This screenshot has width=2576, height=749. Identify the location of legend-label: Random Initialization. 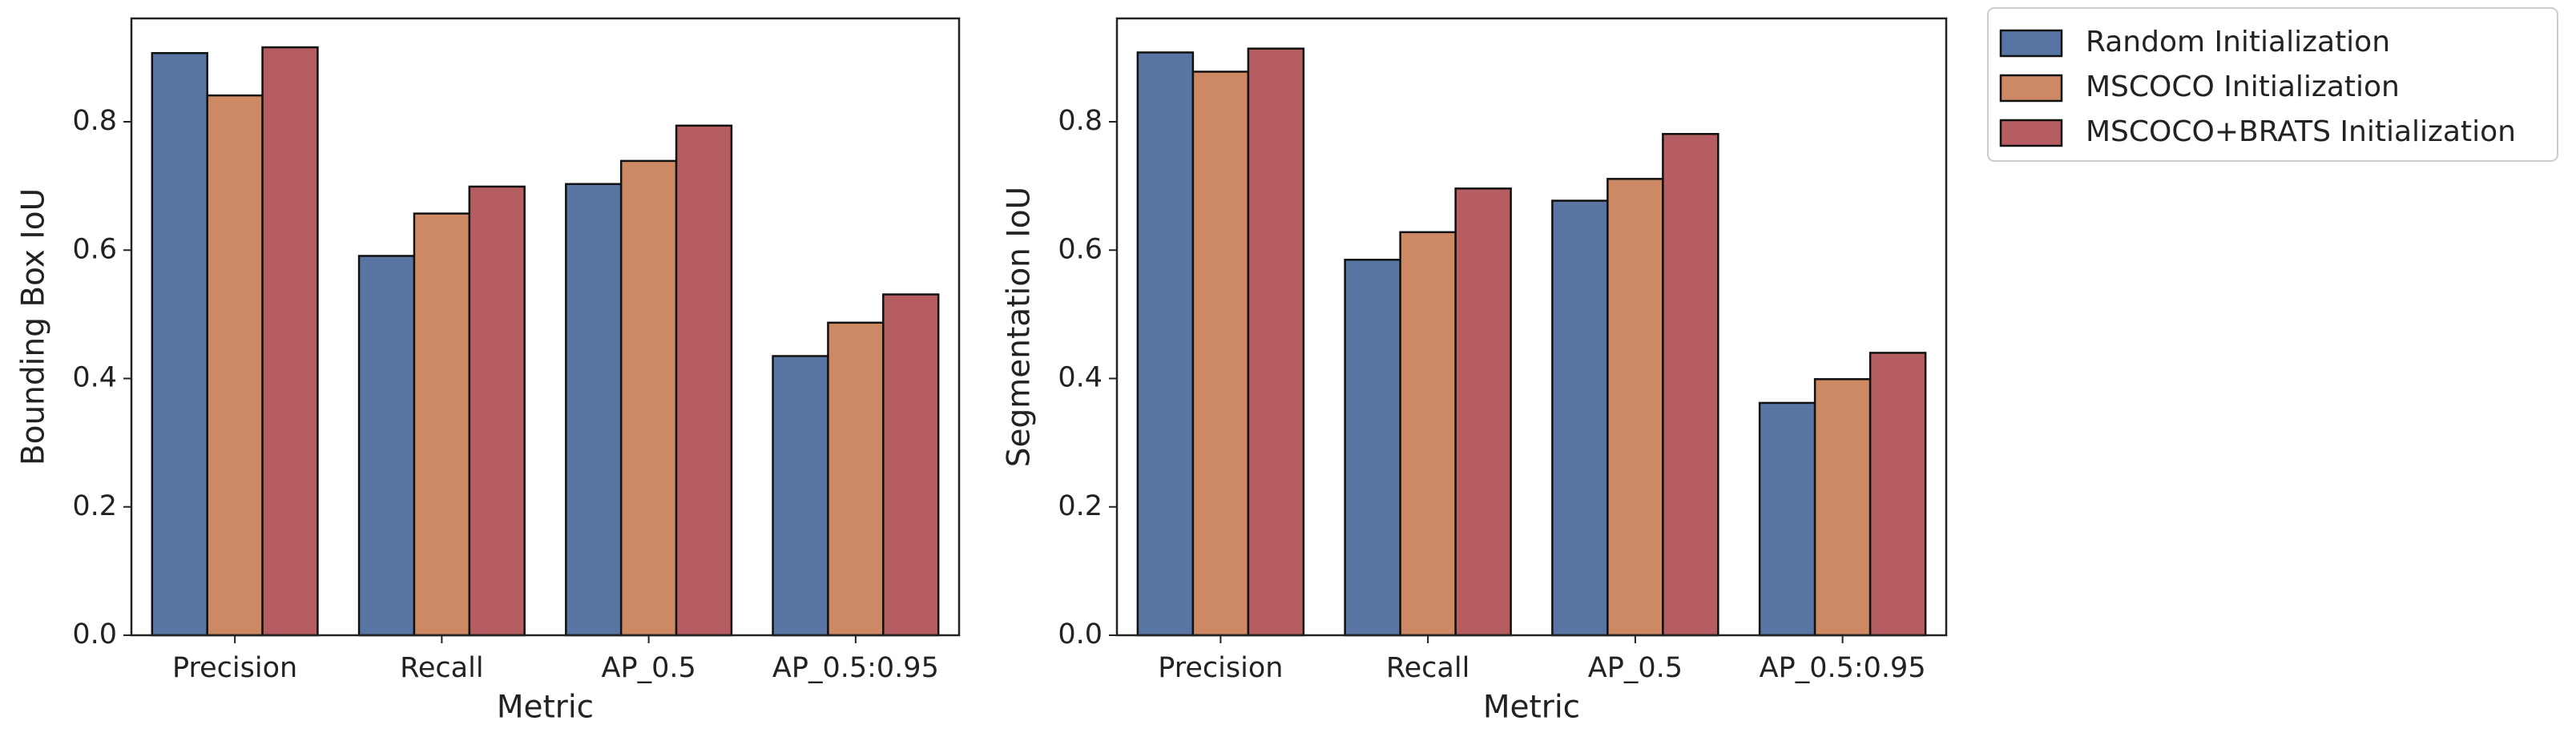
(2238, 42).